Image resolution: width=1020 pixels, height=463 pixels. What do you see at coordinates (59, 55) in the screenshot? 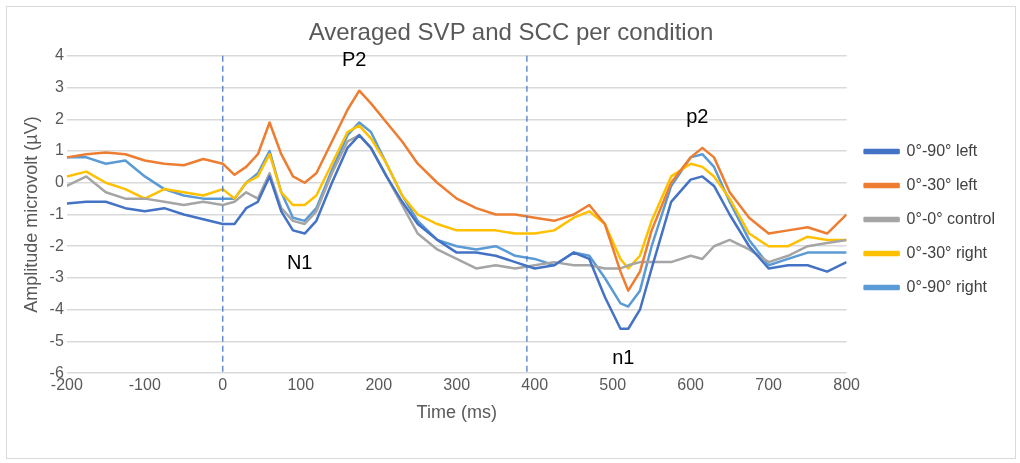
I see `y-tick-label: 4` at bounding box center [59, 55].